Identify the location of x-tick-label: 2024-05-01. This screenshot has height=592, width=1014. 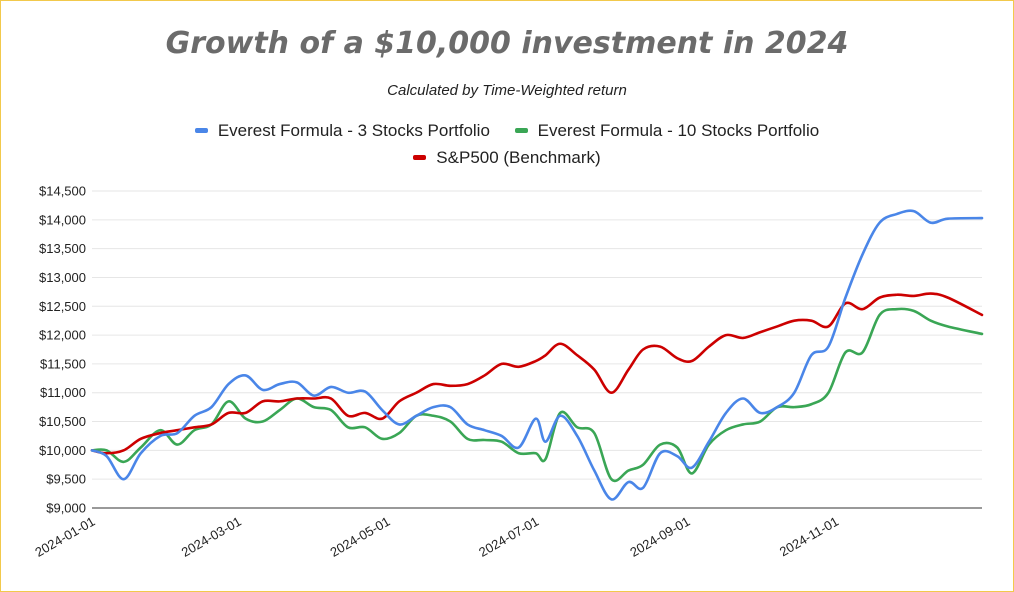
(359, 537).